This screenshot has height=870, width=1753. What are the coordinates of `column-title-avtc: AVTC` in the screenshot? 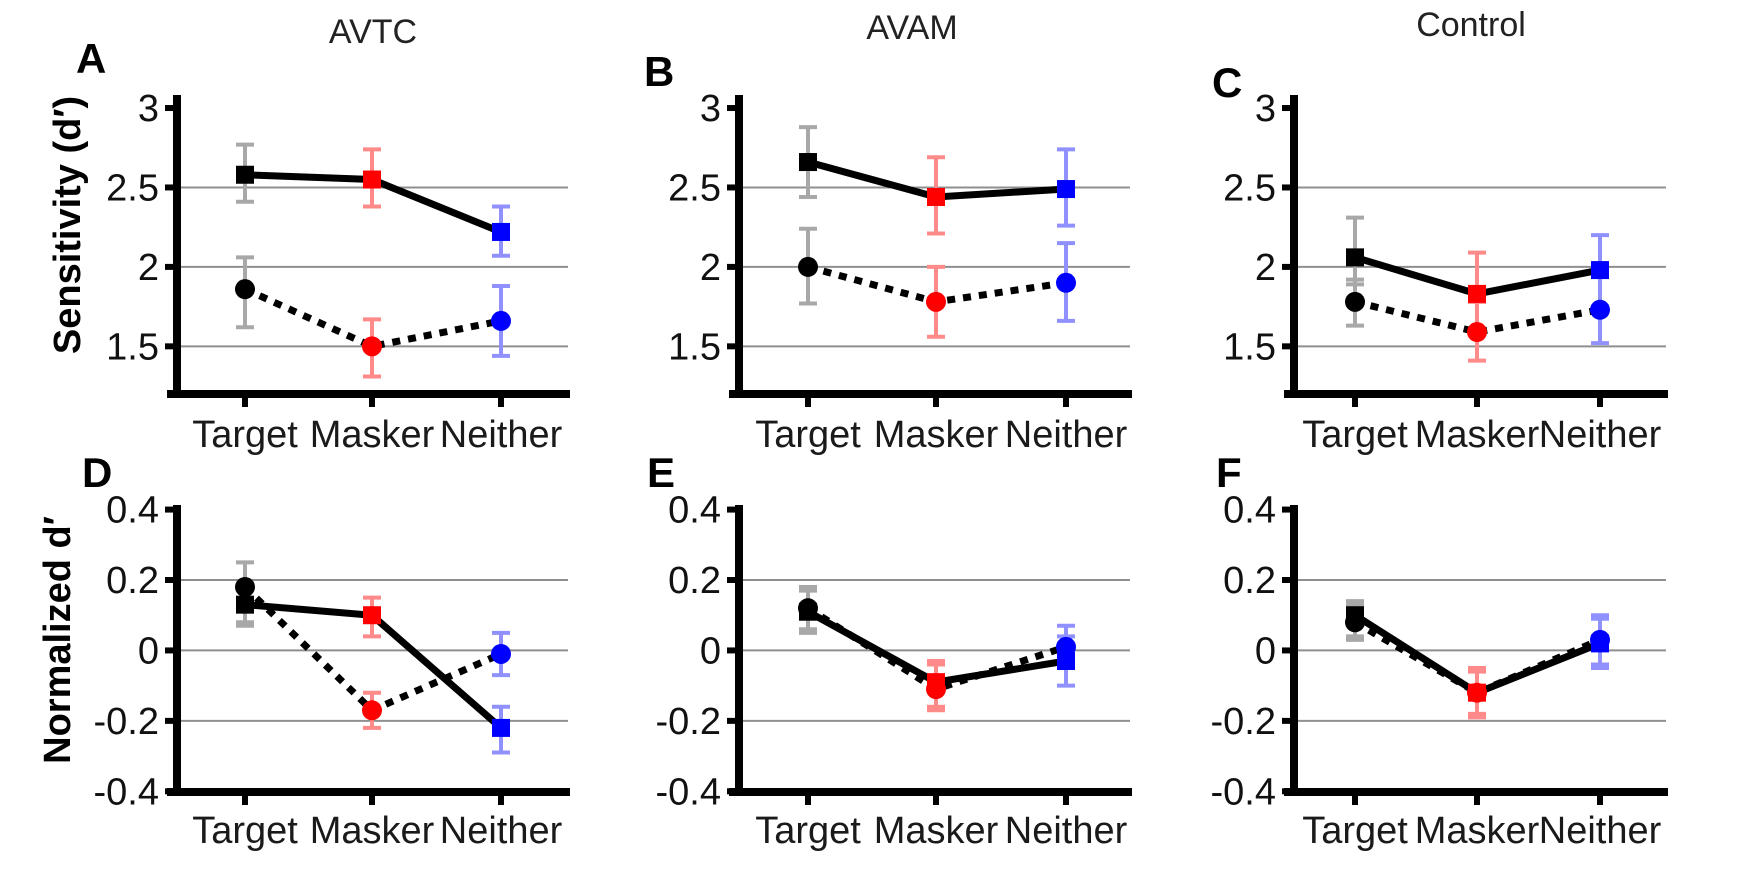 It's located at (373, 32).